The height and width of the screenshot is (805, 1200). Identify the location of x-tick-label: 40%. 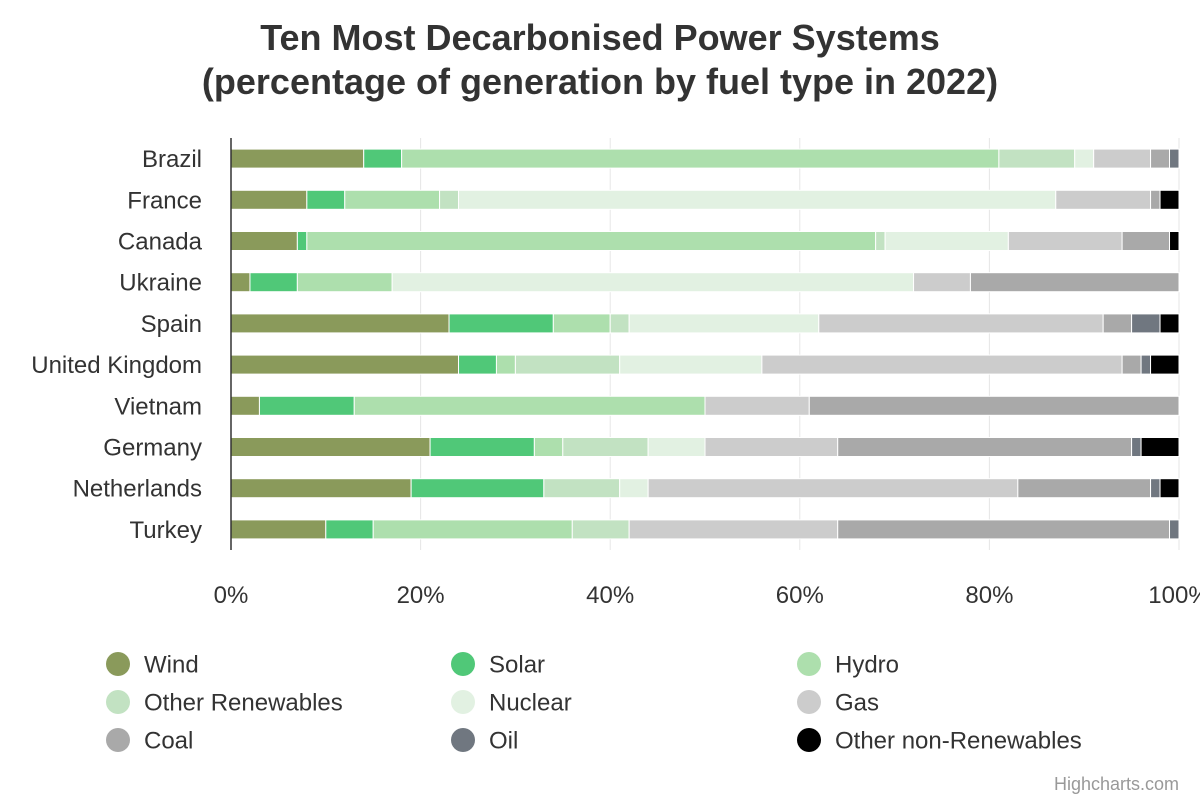
(610, 595).